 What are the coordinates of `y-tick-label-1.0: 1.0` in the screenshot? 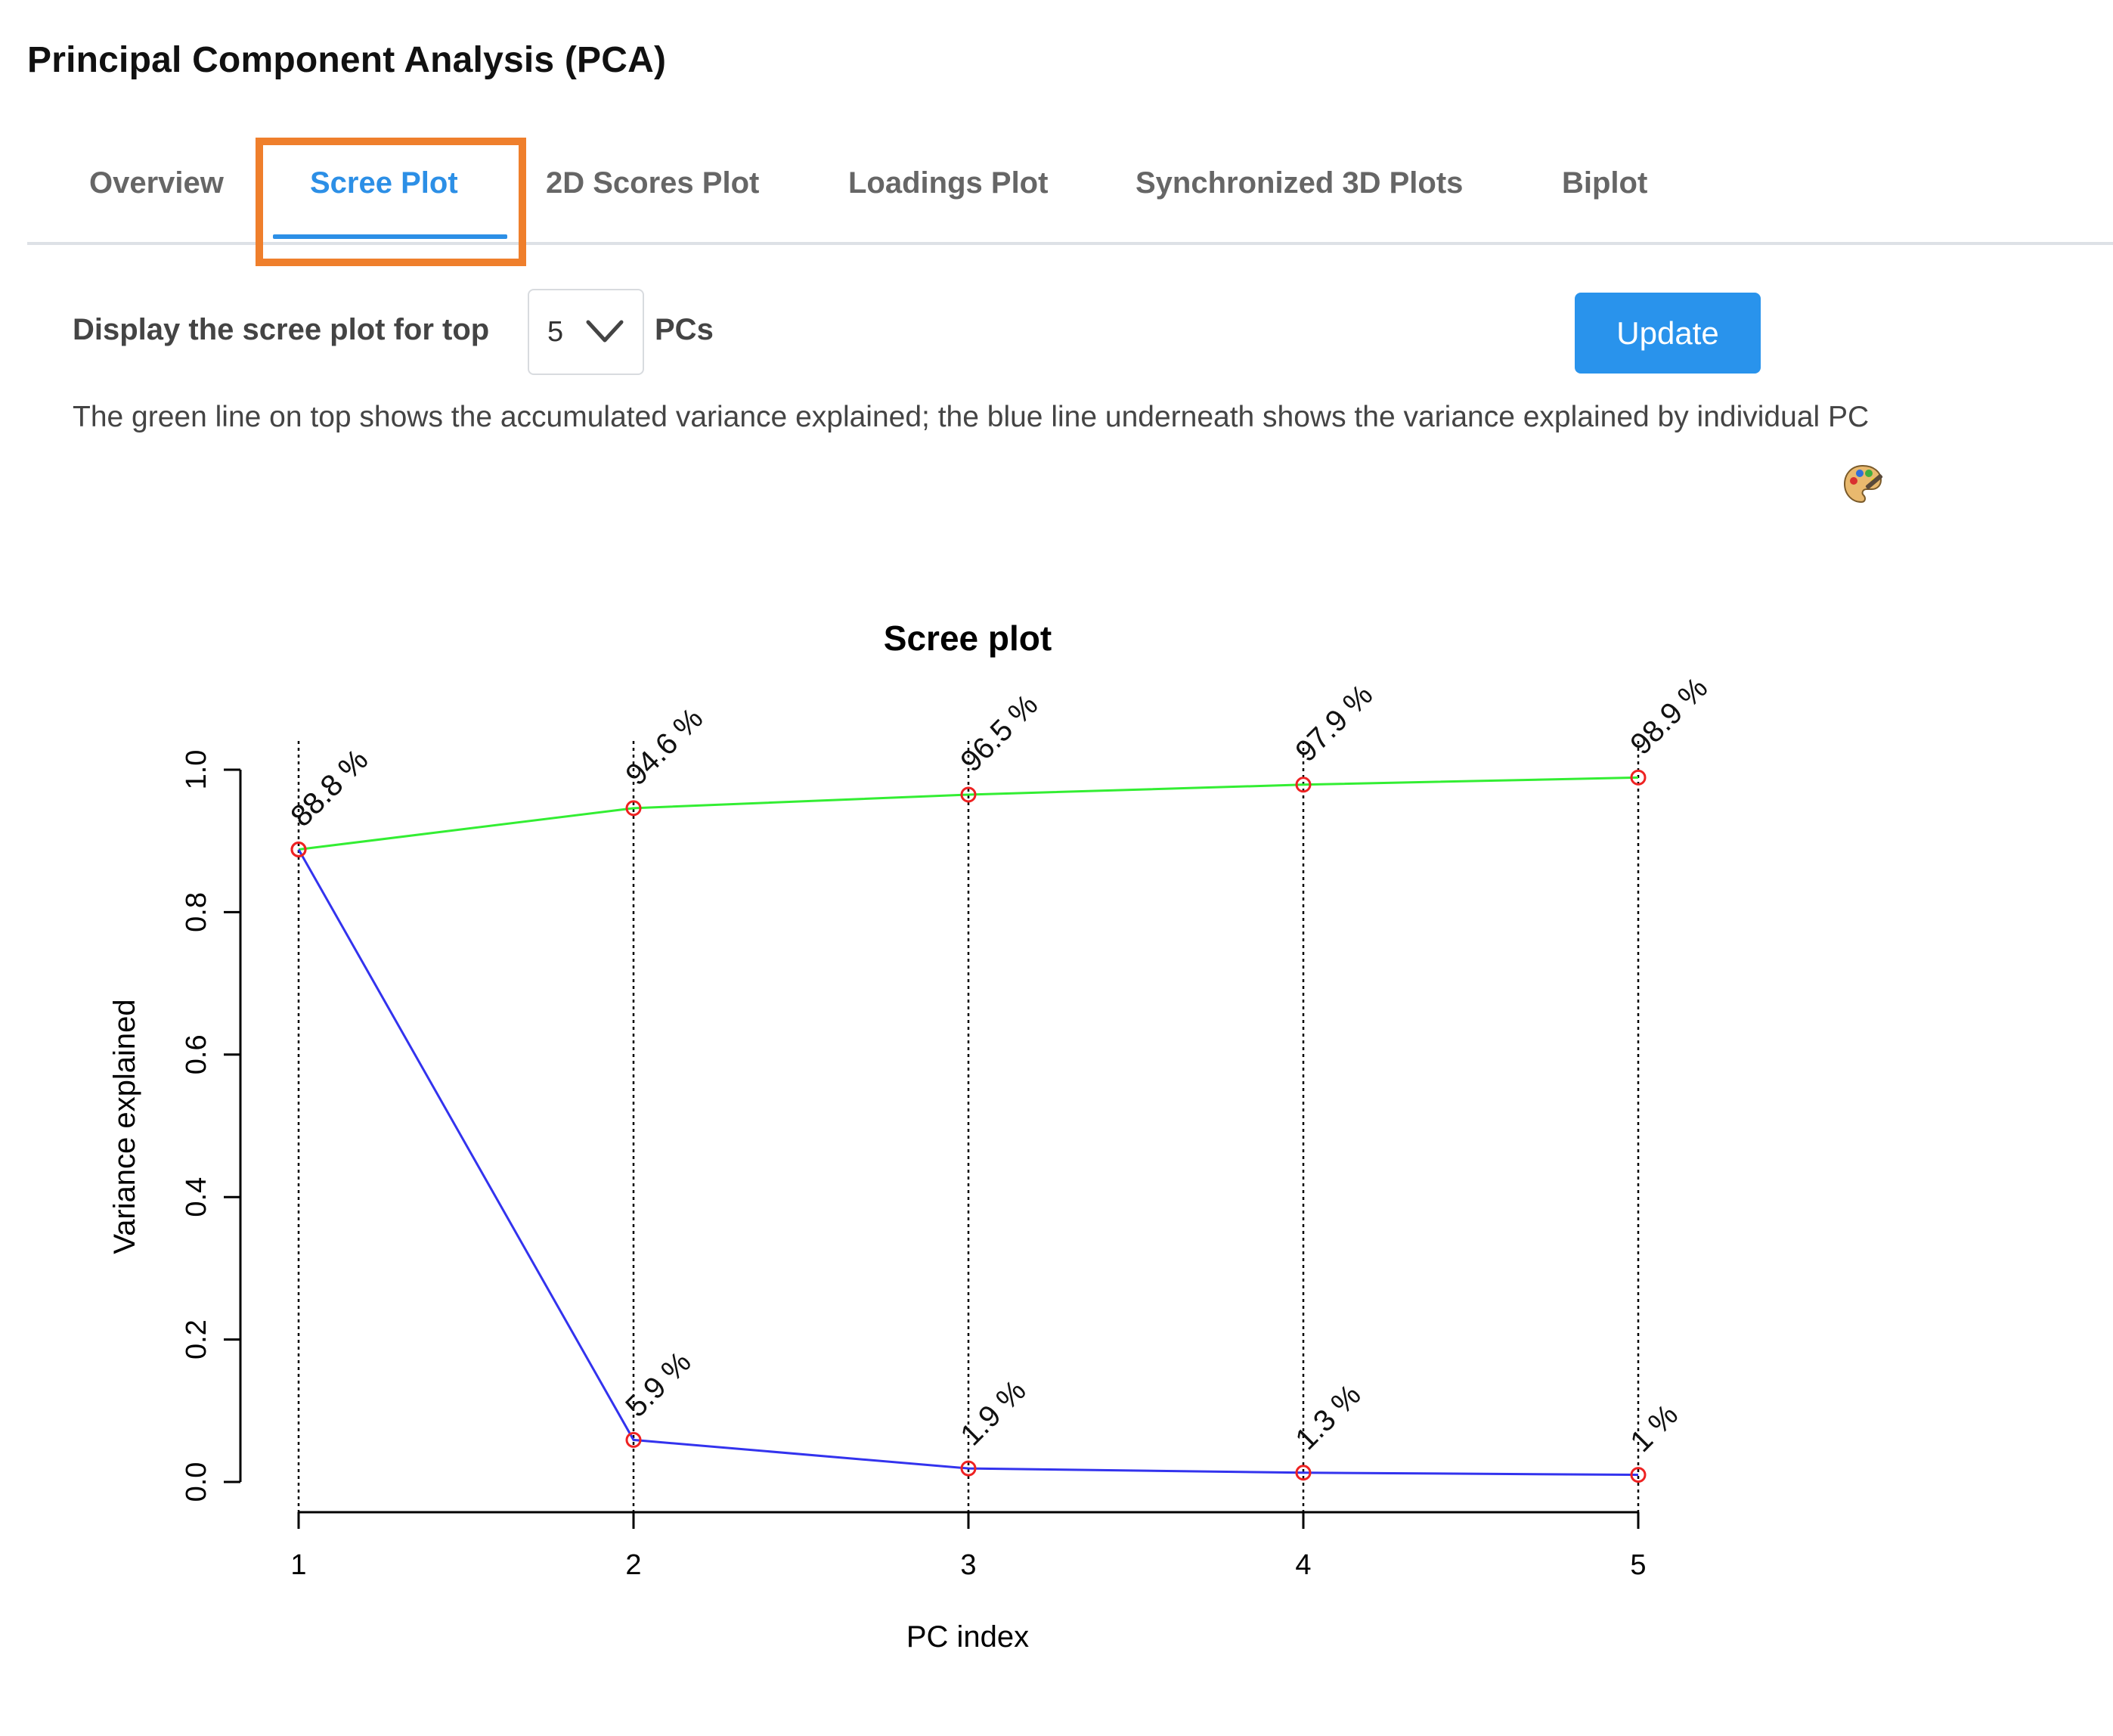 It's located at (197, 770).